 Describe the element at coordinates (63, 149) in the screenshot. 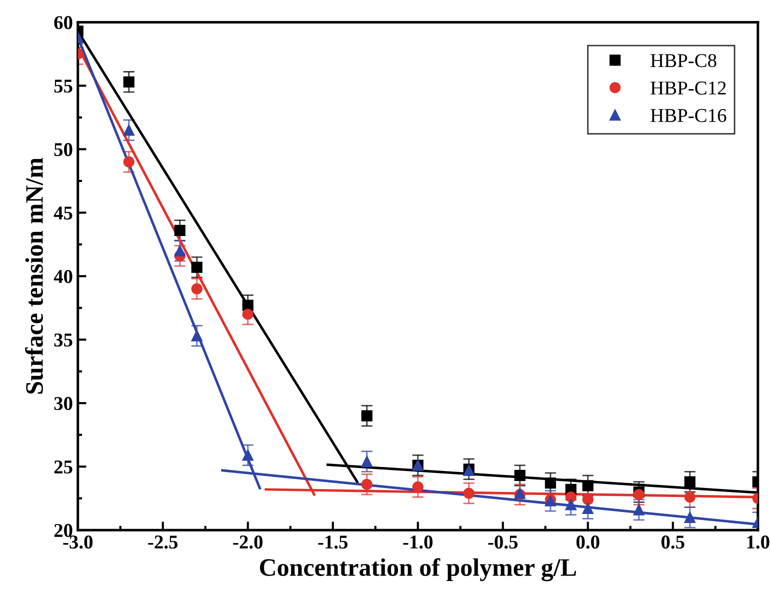

I see `y-tick-label: 50` at that location.